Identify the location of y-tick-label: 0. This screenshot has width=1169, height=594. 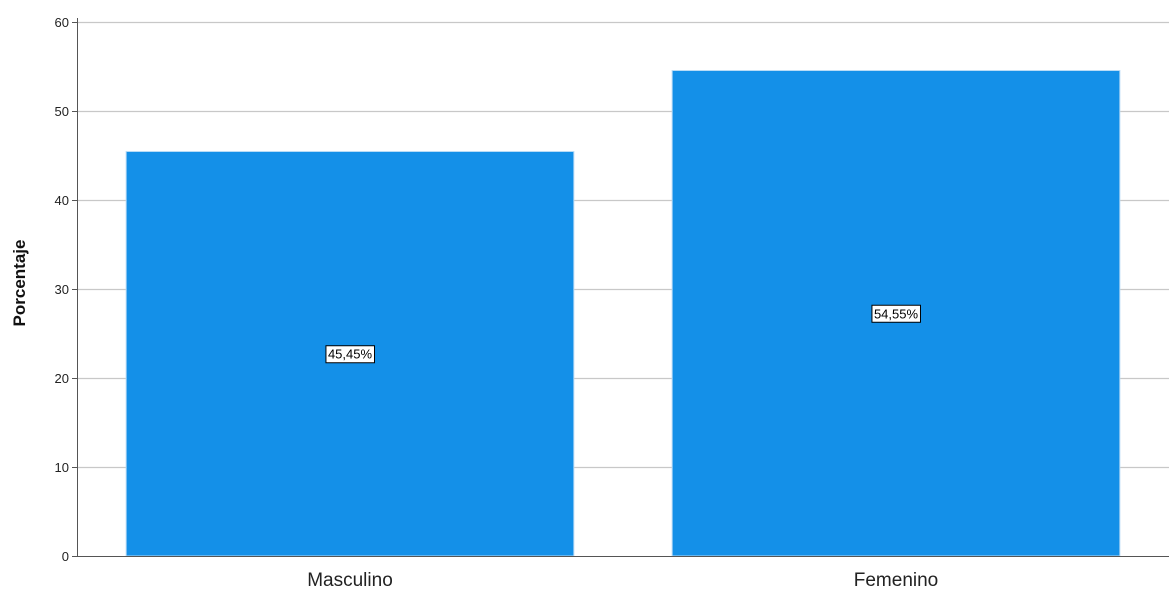
(65, 556).